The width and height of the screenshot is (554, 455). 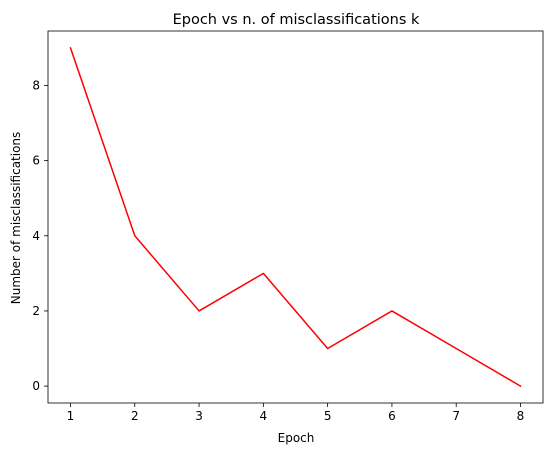 What do you see at coordinates (71, 416) in the screenshot?
I see `x-tick-label: 1` at bounding box center [71, 416].